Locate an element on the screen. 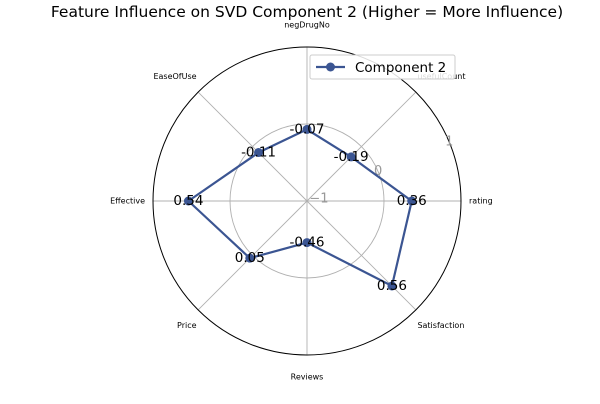  radial-tick-label: −1 is located at coordinates (318, 199).